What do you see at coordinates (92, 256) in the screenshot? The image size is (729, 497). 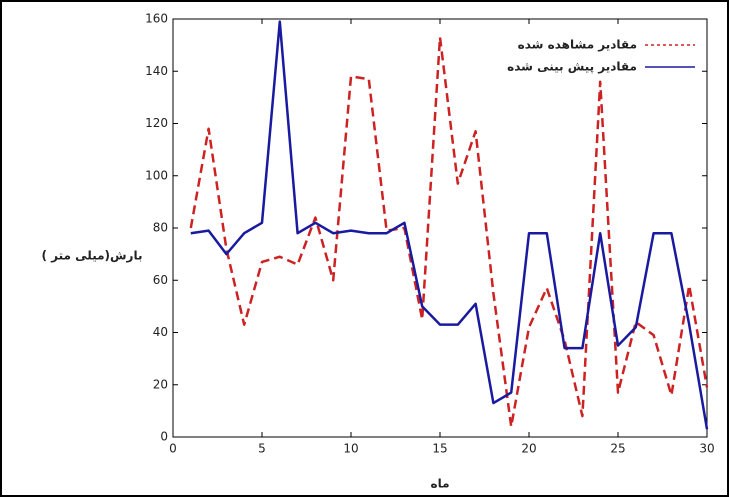 I see `y-axis-label: بارش(میلی متر )` at bounding box center [92, 256].